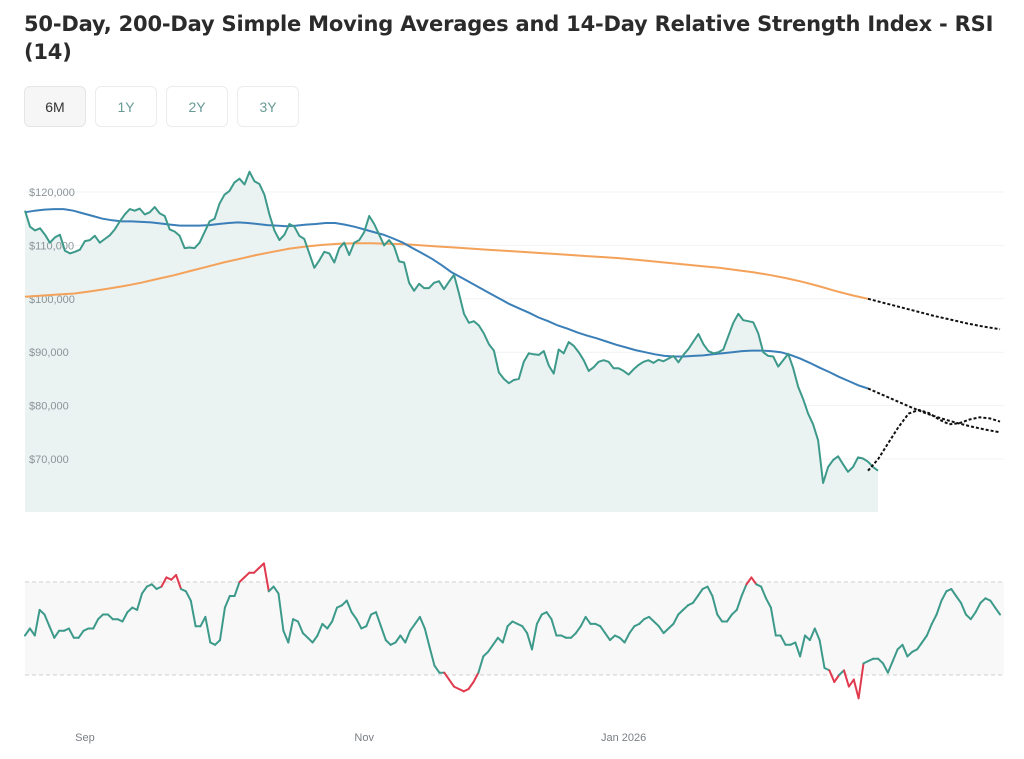 This screenshot has height=759, width=1024. I want to click on price-y-tick-label: $100,000, so click(52, 300).